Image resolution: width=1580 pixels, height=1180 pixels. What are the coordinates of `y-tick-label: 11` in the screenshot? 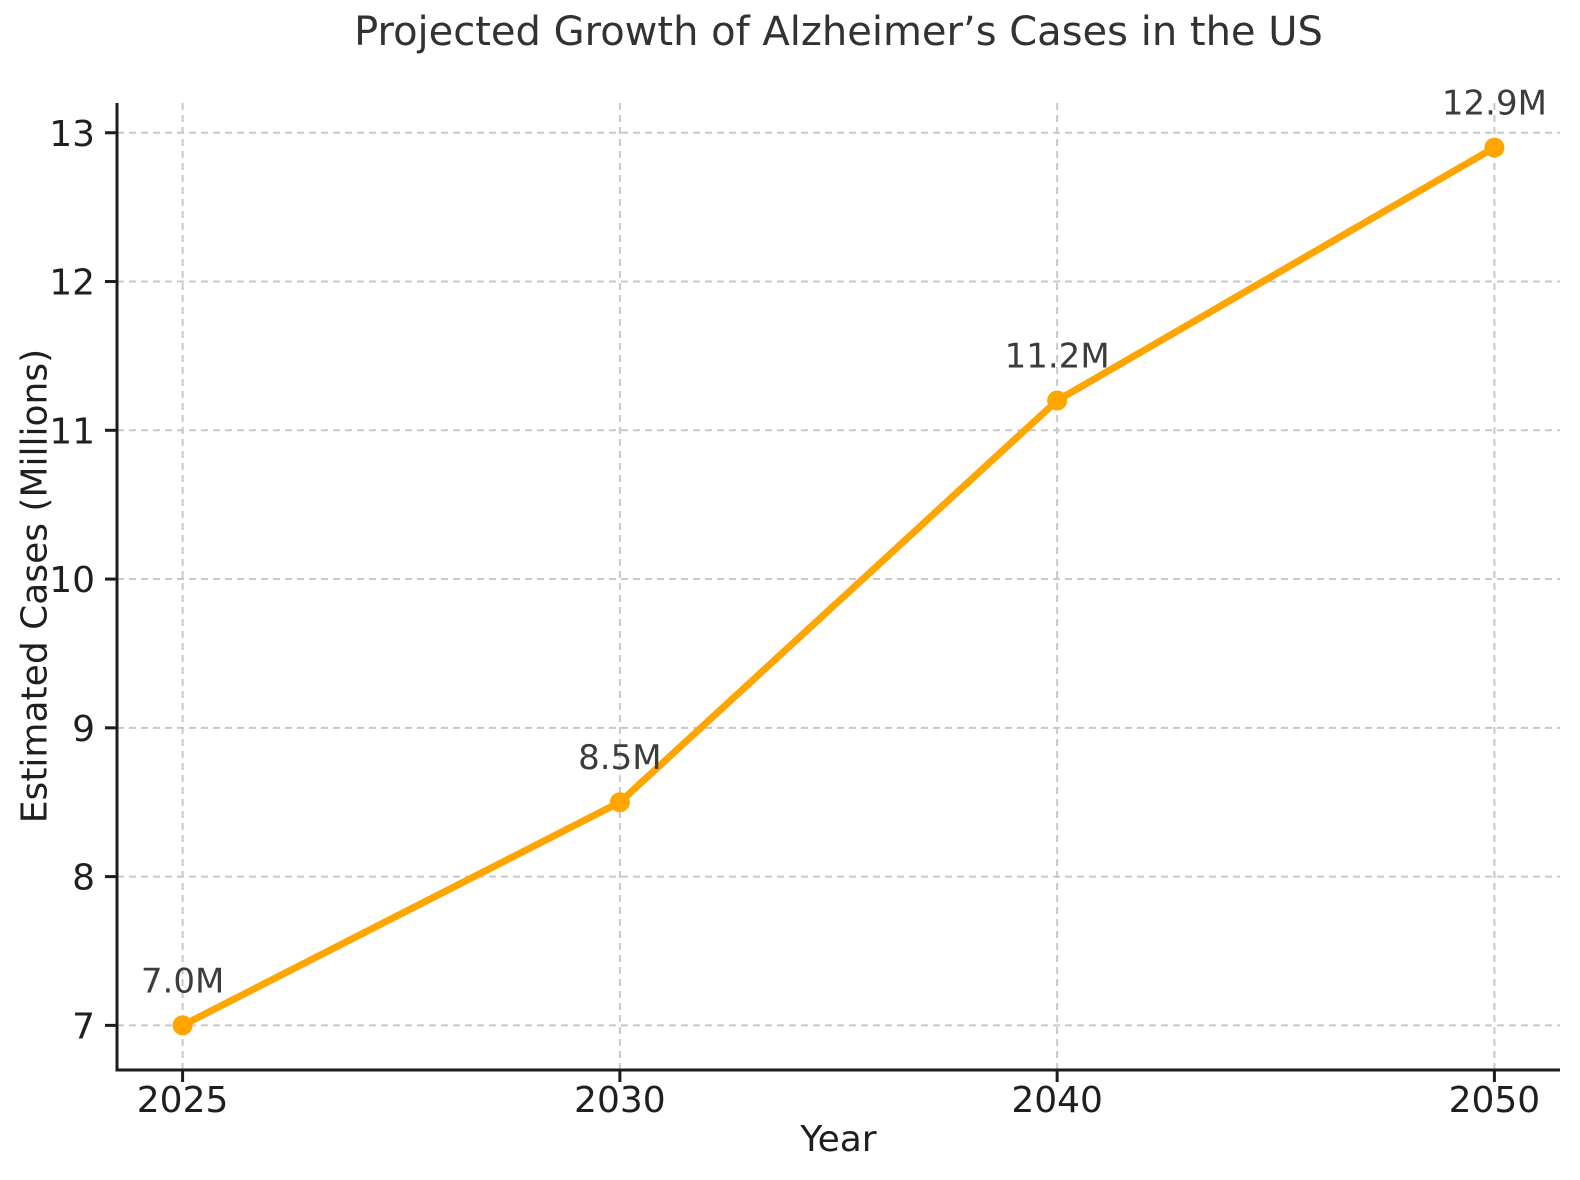 It's located at (72, 431).